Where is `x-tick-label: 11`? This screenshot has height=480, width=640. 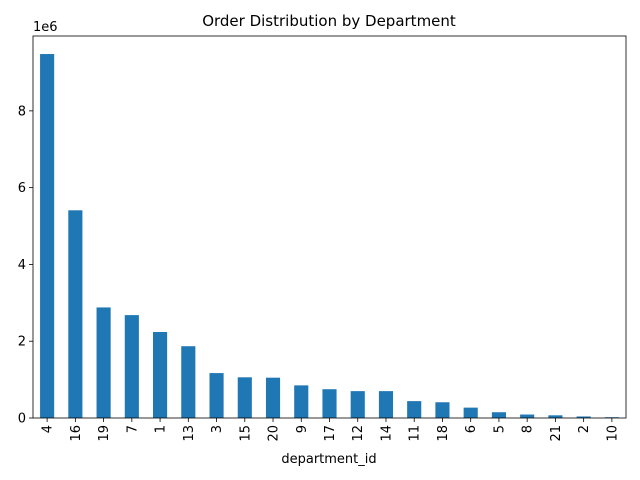
x-tick-label: 11 is located at coordinates (415, 433).